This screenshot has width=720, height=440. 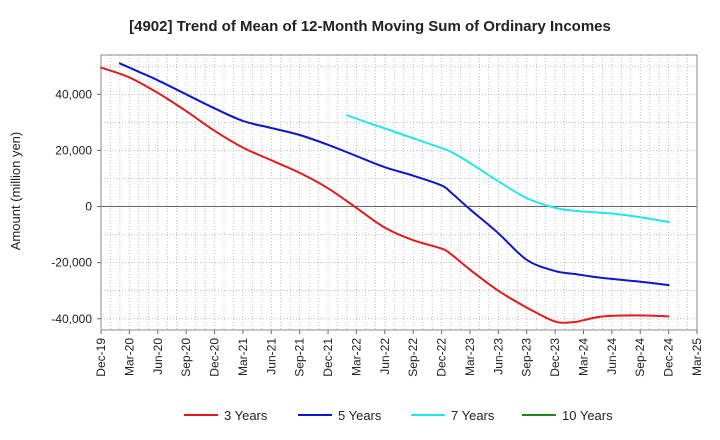 What do you see at coordinates (498, 356) in the screenshot?
I see `x-tick-label: Jun-23` at bounding box center [498, 356].